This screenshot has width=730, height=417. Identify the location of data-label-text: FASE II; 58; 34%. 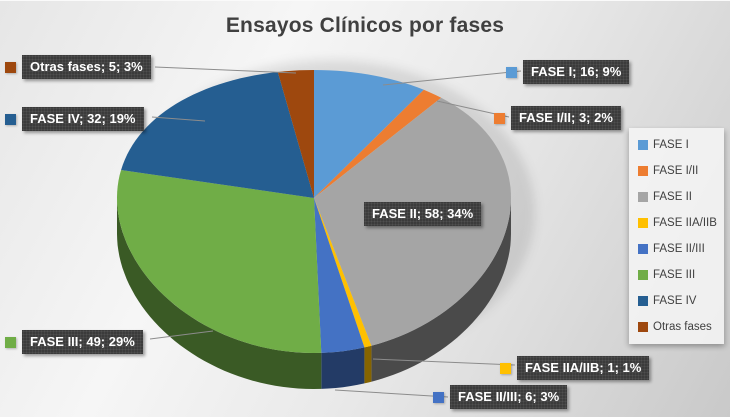
(423, 213).